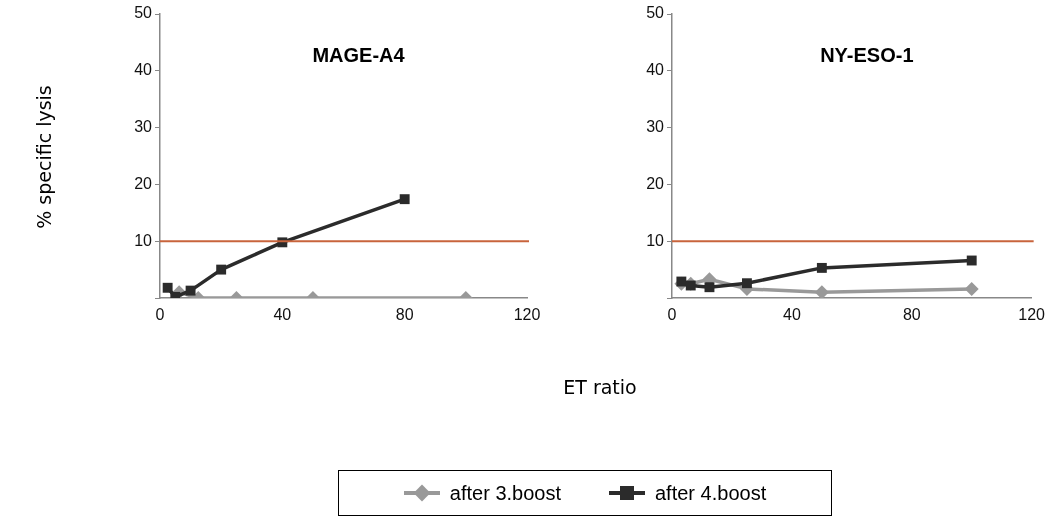 This screenshot has height=520, width=1048. Describe the element at coordinates (711, 493) in the screenshot. I see `legend-label: after 4.boost` at that location.